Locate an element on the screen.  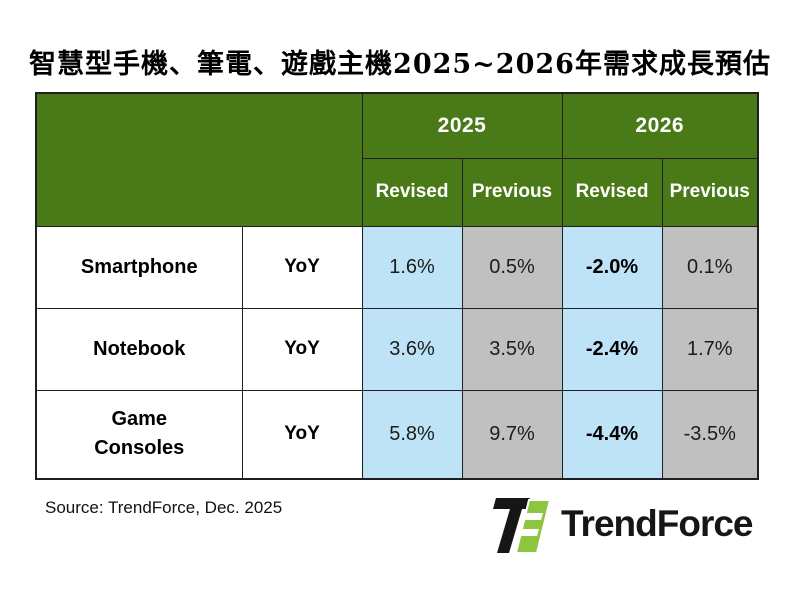
source-note: Source: TrendForce, Dec. 2025 is located at coordinates (164, 507).